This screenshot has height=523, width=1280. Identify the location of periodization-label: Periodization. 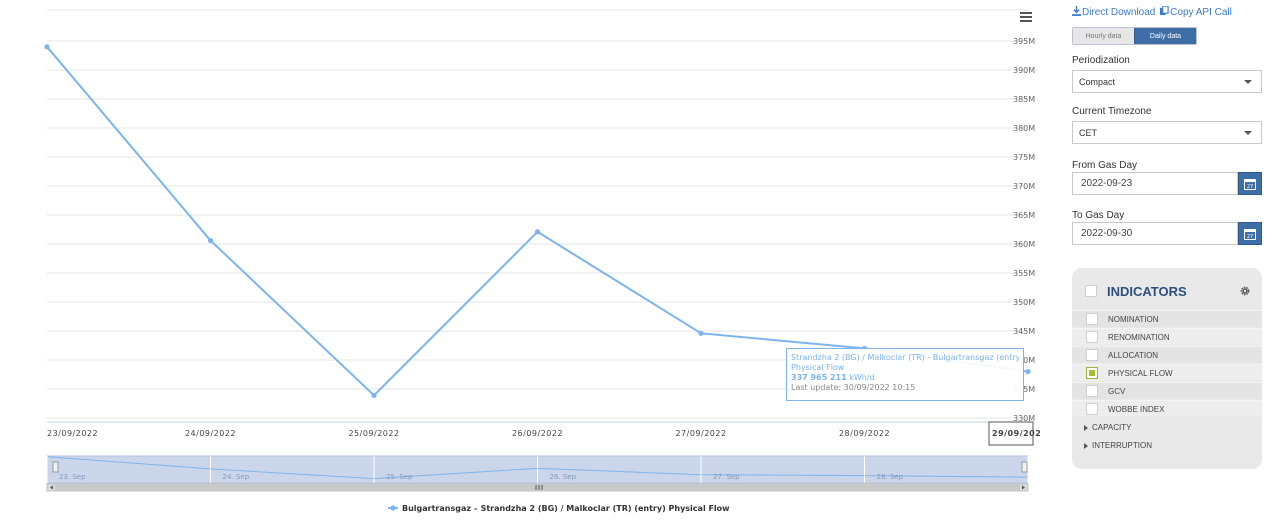
(1101, 60).